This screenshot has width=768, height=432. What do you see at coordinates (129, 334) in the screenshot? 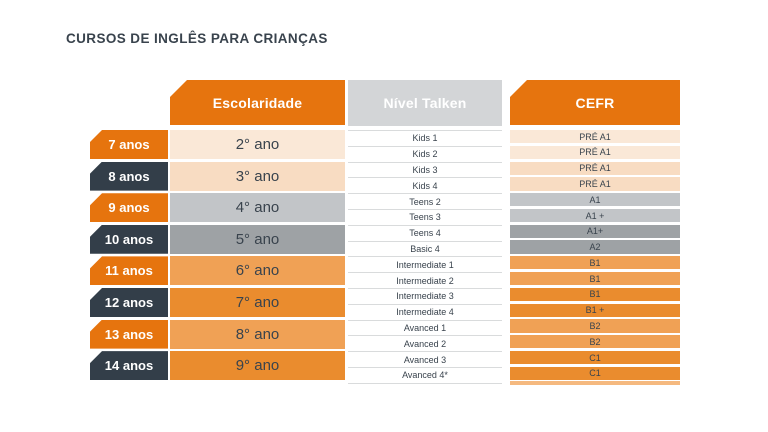
I see `age-cell: 13 anos` at bounding box center [129, 334].